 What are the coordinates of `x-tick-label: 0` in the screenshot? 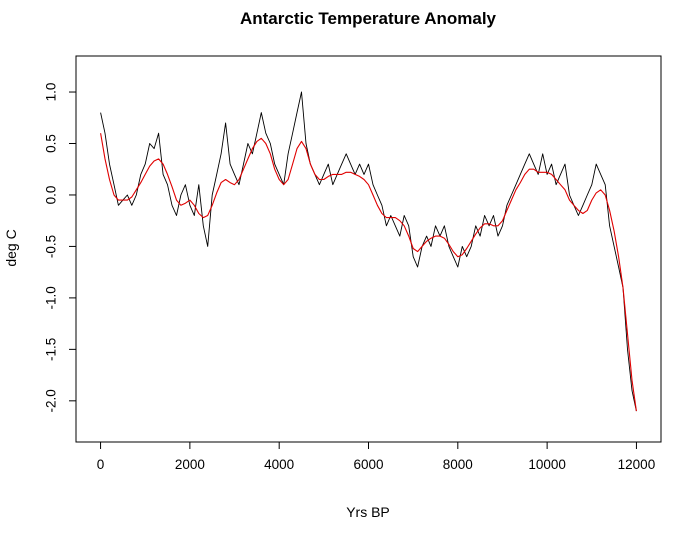 It's located at (101, 464).